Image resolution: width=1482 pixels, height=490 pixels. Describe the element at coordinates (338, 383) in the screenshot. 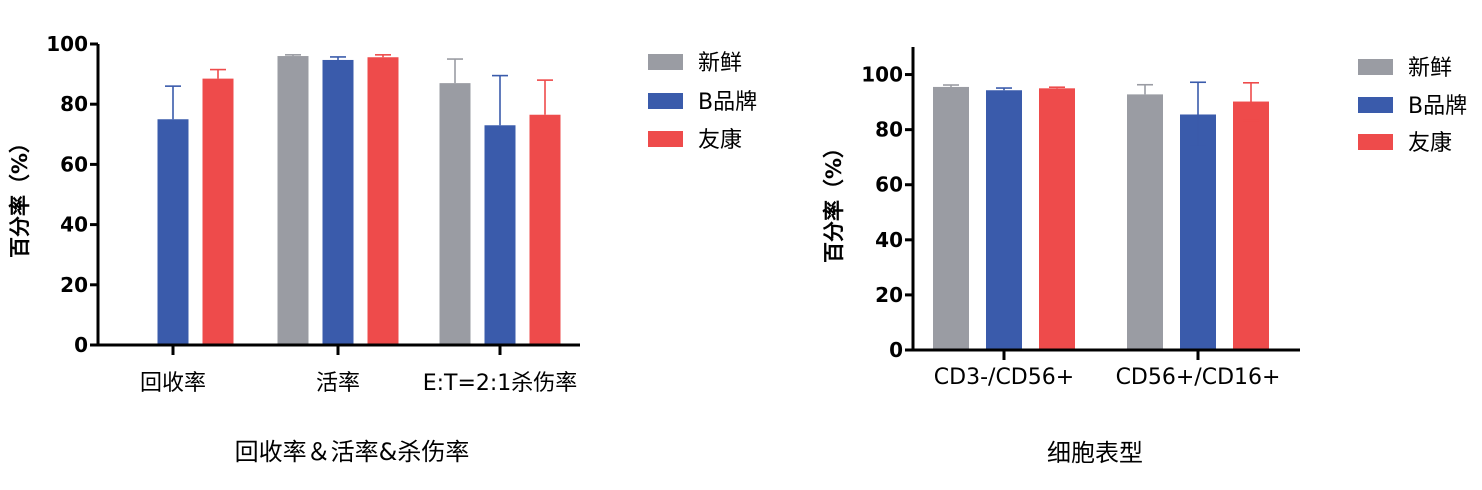

I see `x-tick-label: 活率` at that location.